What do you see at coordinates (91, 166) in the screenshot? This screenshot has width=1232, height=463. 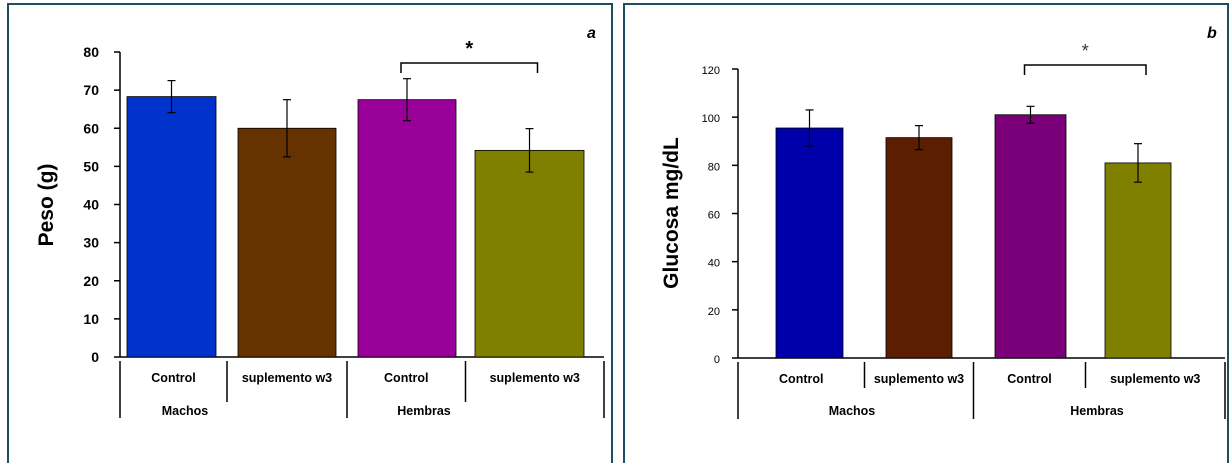 I see `y-tick-label: 50` at bounding box center [91, 166].